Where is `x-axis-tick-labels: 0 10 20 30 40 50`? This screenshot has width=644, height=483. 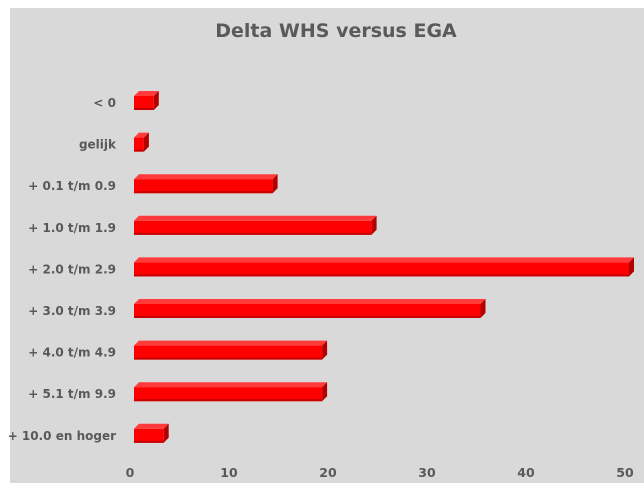
x-axis-tick-labels: 0 10 20 30 40 50 is located at coordinates (380, 472).